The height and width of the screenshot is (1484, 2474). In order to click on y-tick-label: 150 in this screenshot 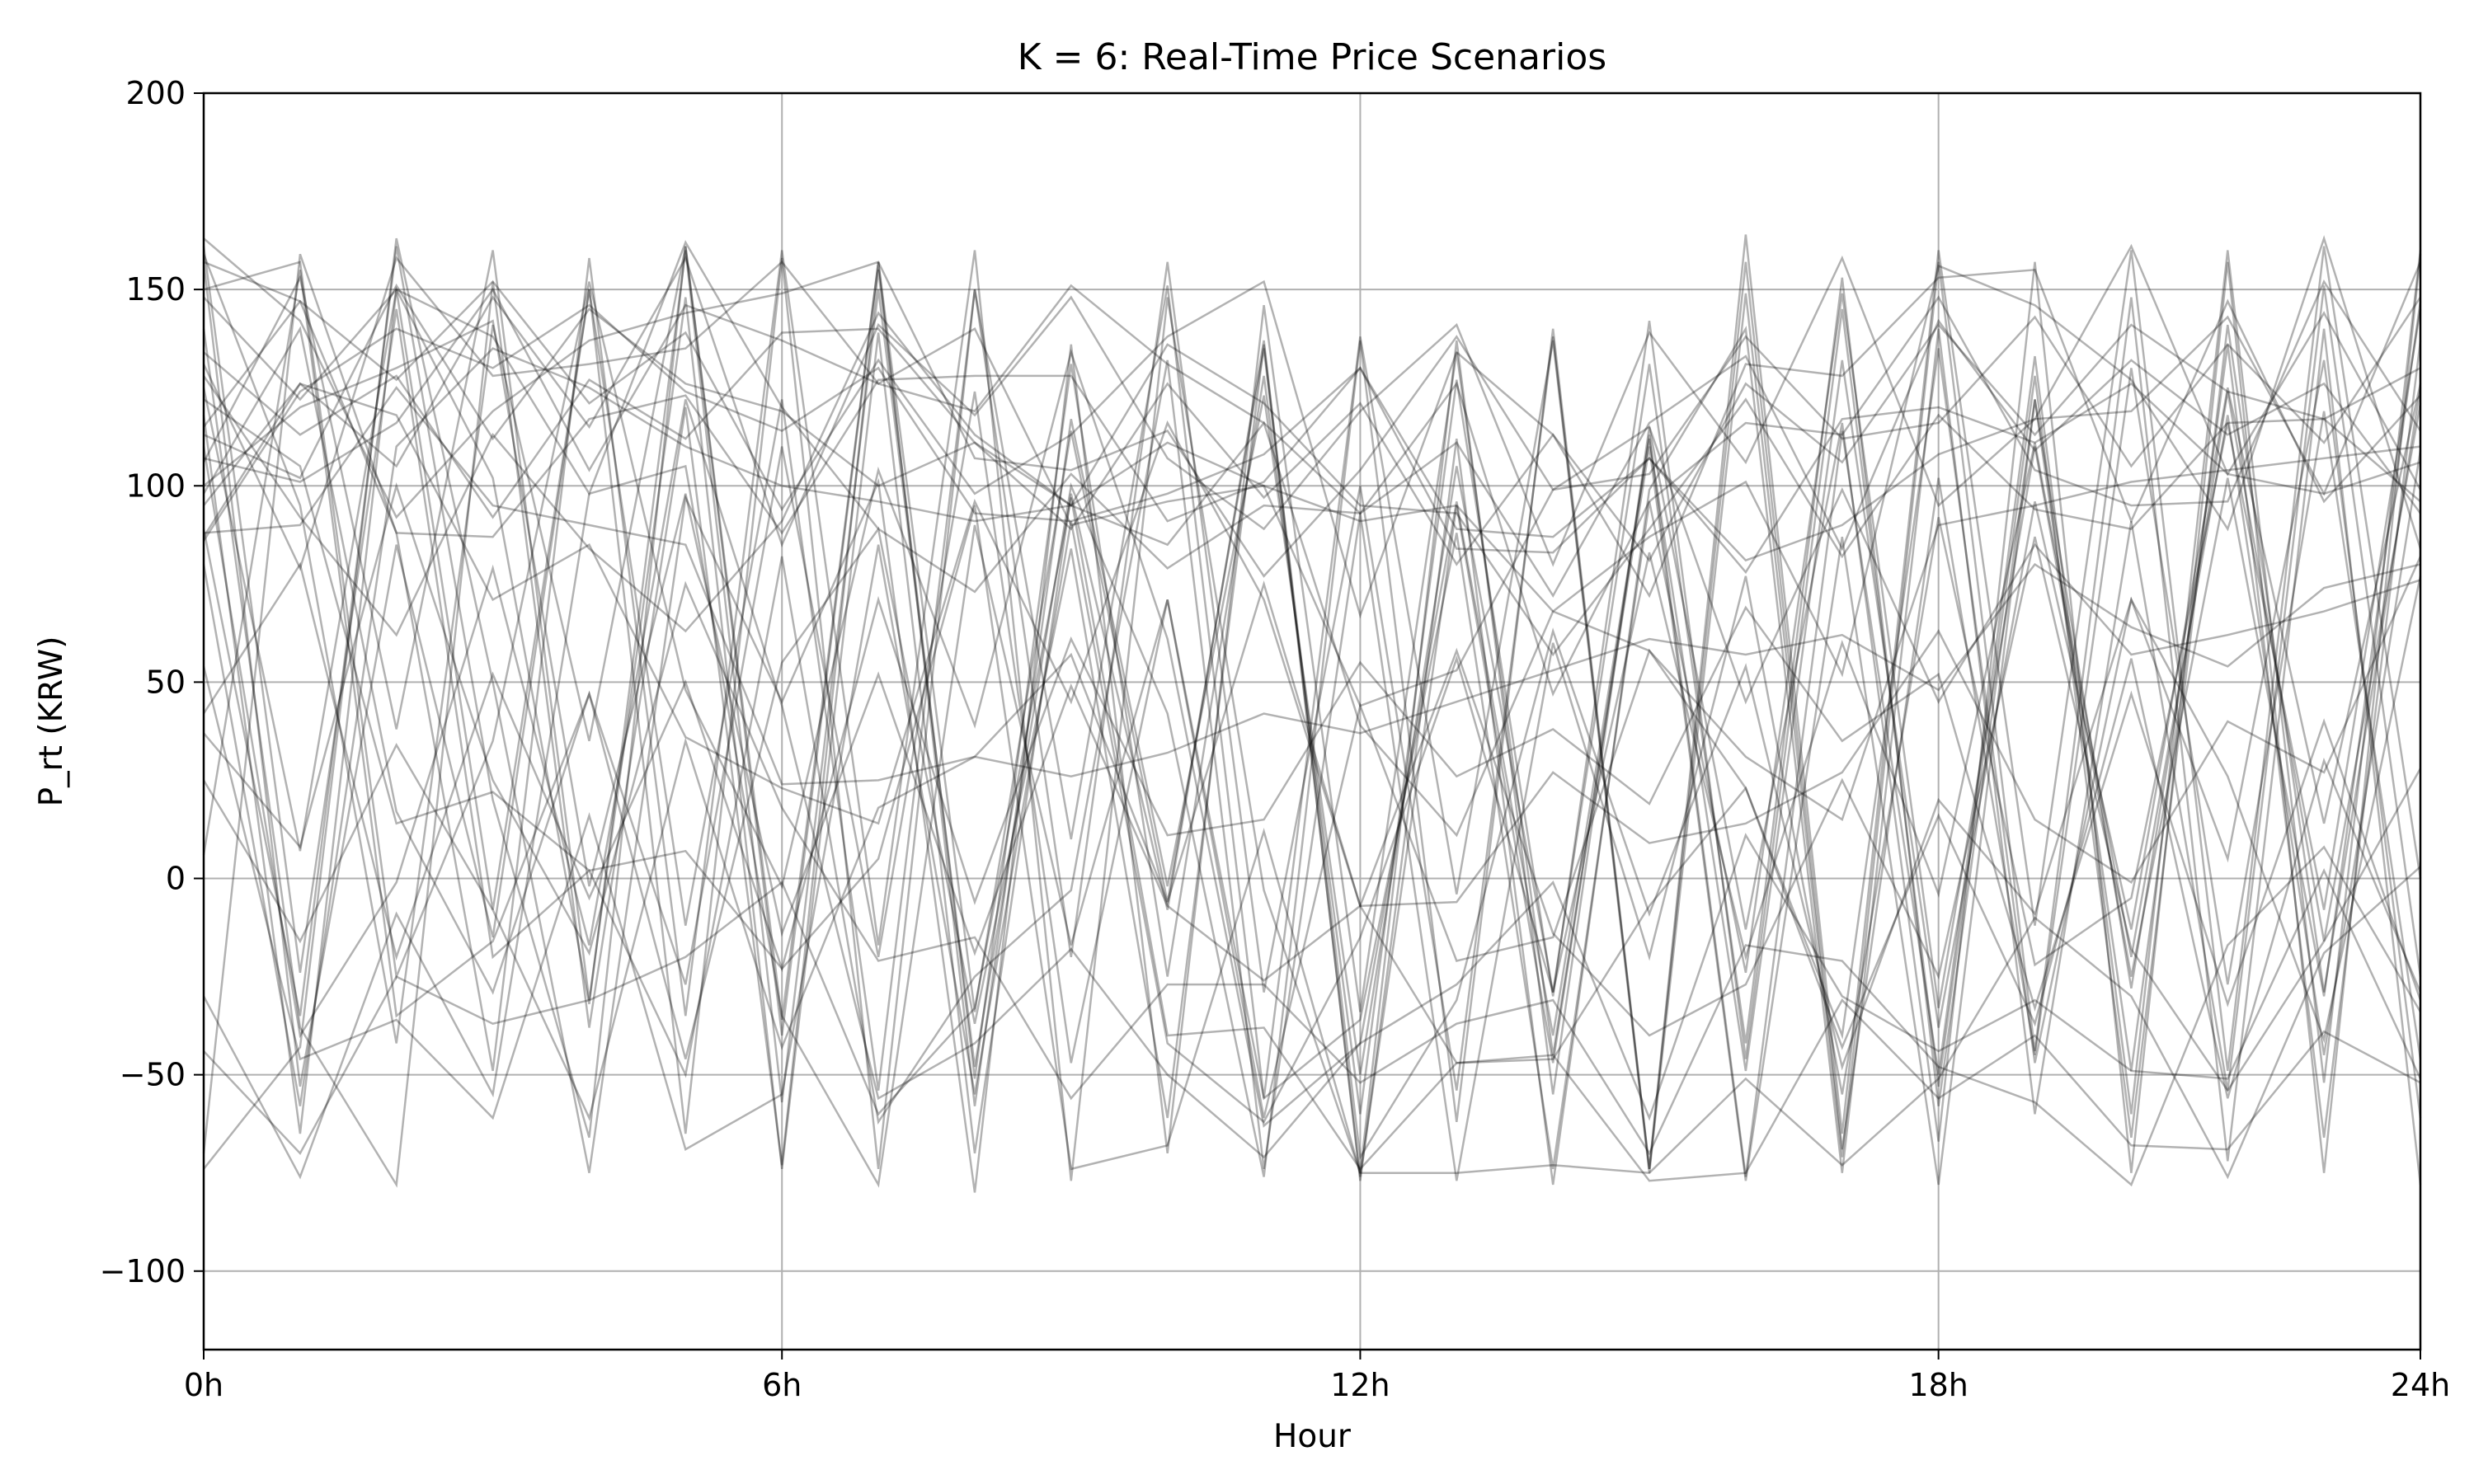, I will do `click(155, 289)`.